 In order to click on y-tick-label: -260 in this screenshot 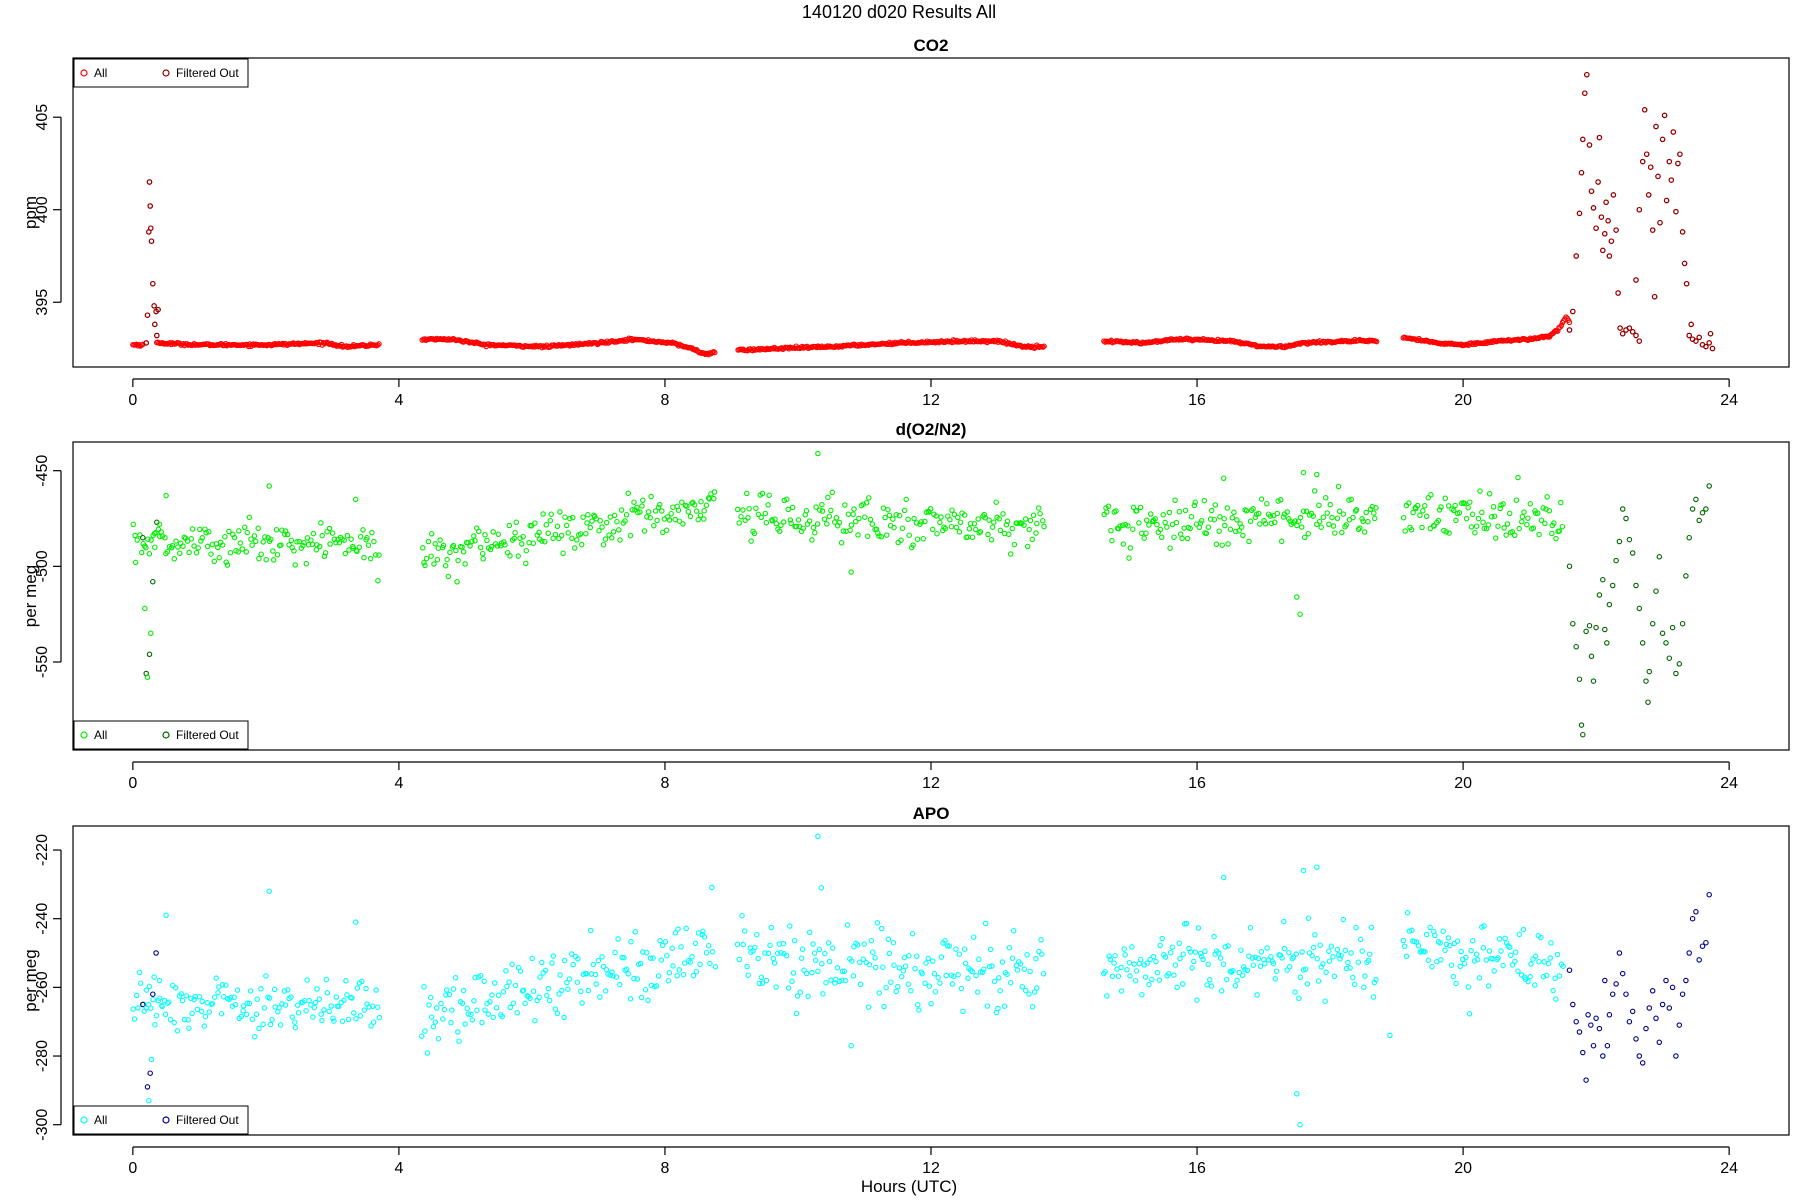, I will do `click(42, 987)`.